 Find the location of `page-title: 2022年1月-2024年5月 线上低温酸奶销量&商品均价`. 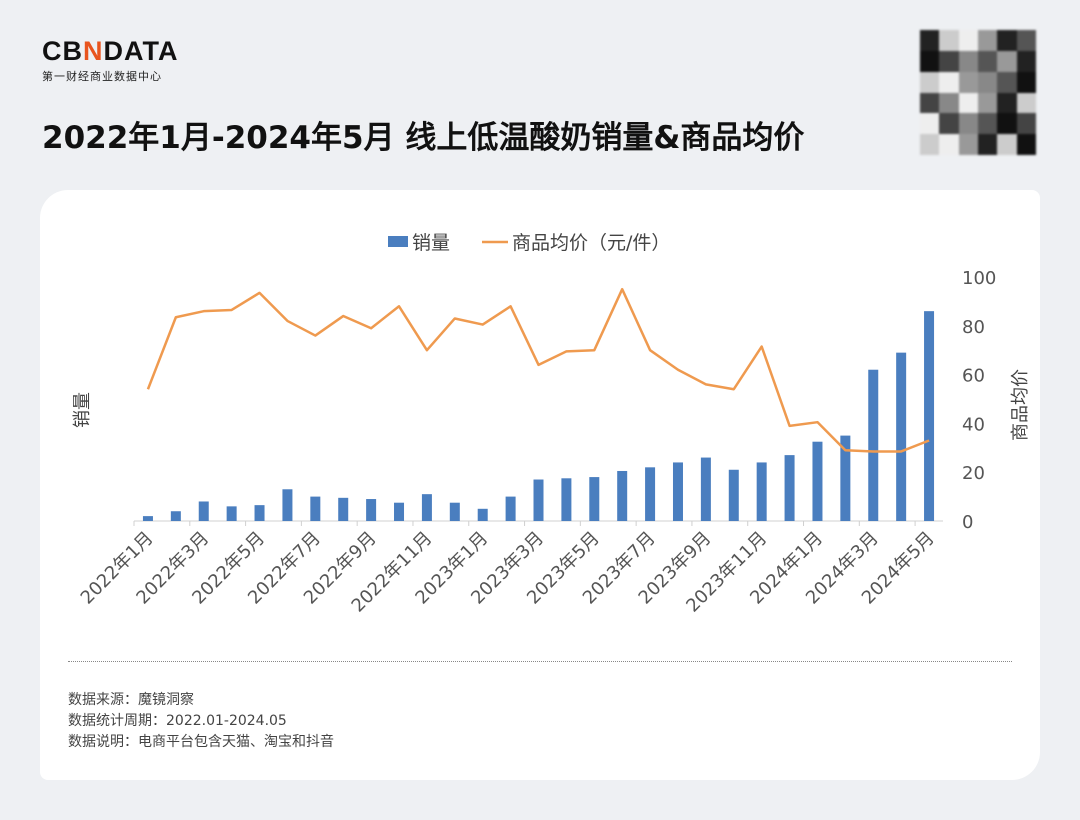

page-title: 2022年1月-2024年5月 线上低温酸奶销量&商品均价 is located at coordinates (423, 138).